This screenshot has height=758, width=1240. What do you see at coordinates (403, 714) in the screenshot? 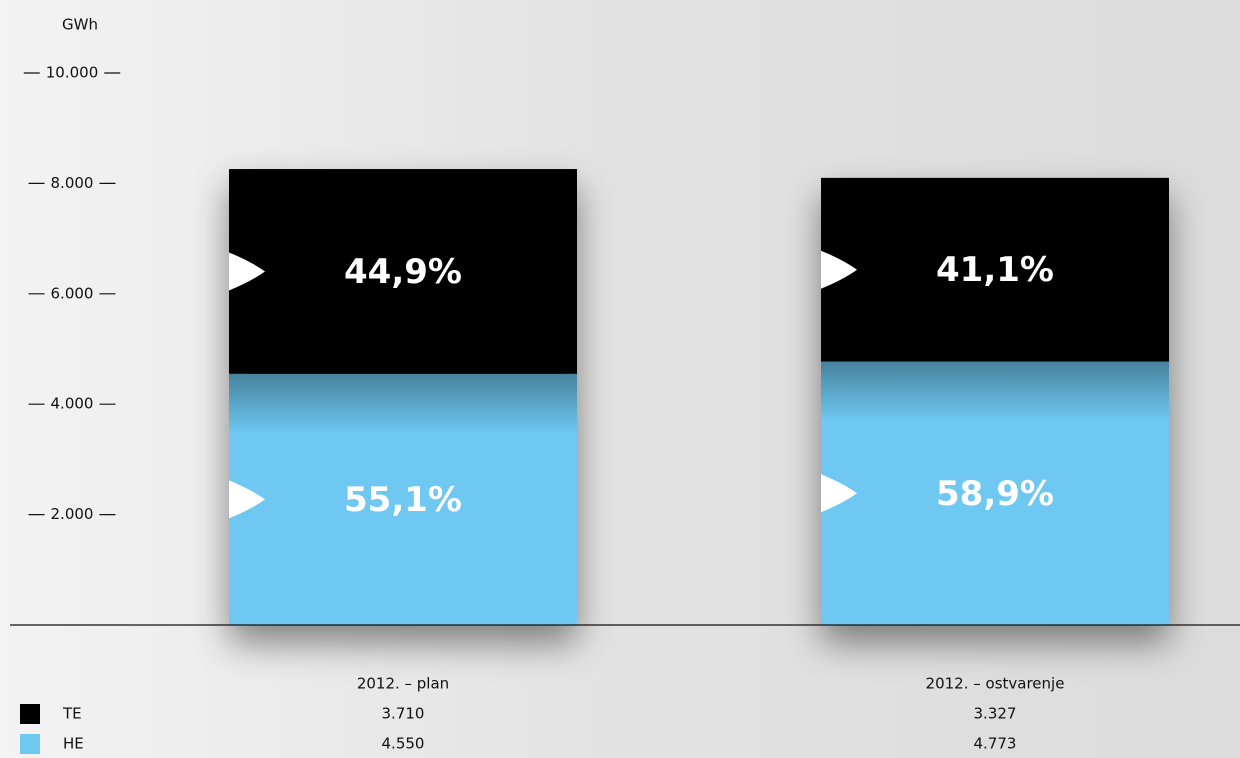
I see `value-label: 3.710` at bounding box center [403, 714].